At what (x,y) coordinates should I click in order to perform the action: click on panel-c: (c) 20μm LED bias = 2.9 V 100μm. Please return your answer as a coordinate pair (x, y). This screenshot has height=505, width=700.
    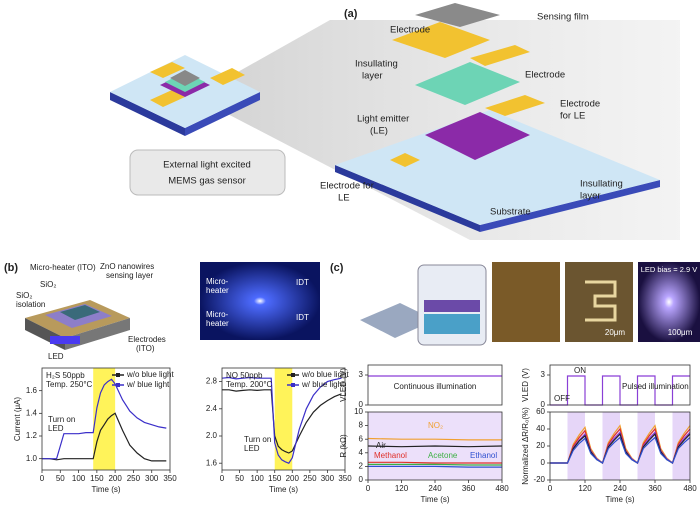
    Looking at the image, I should click on (515, 304).